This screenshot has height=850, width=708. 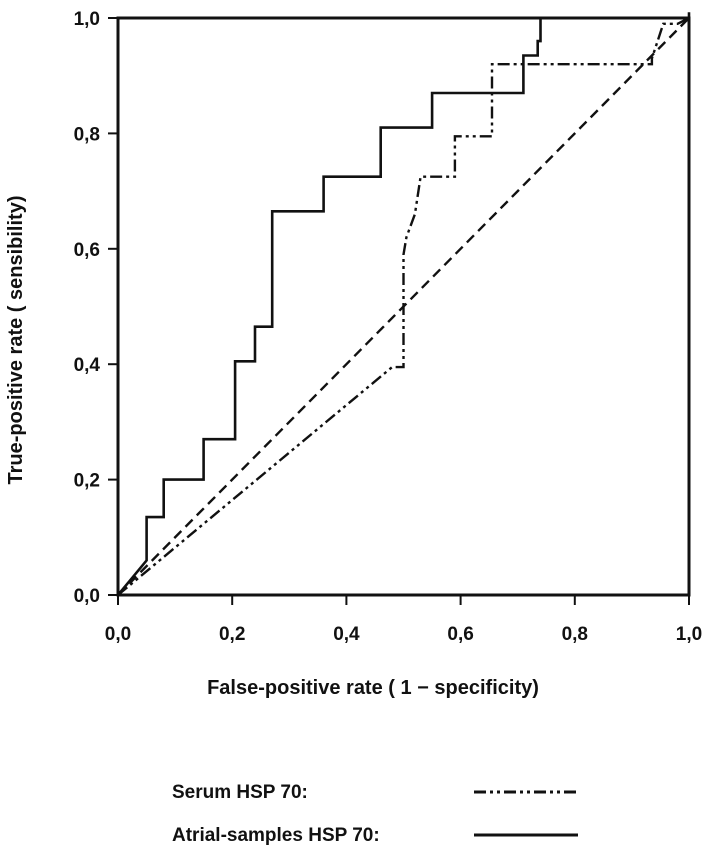 I want to click on legend-label-serum: Serum HSP 70:, so click(x=240, y=792).